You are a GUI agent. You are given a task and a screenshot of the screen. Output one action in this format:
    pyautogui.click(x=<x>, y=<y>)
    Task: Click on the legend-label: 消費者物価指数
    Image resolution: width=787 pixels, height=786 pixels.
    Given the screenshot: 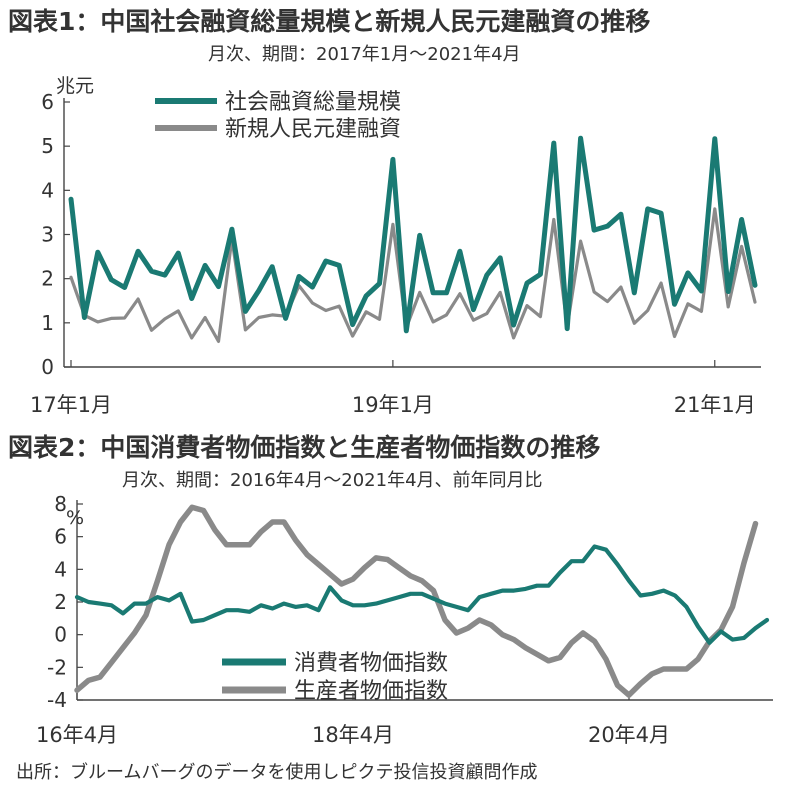 What is the action you would take?
    pyautogui.click(x=371, y=663)
    